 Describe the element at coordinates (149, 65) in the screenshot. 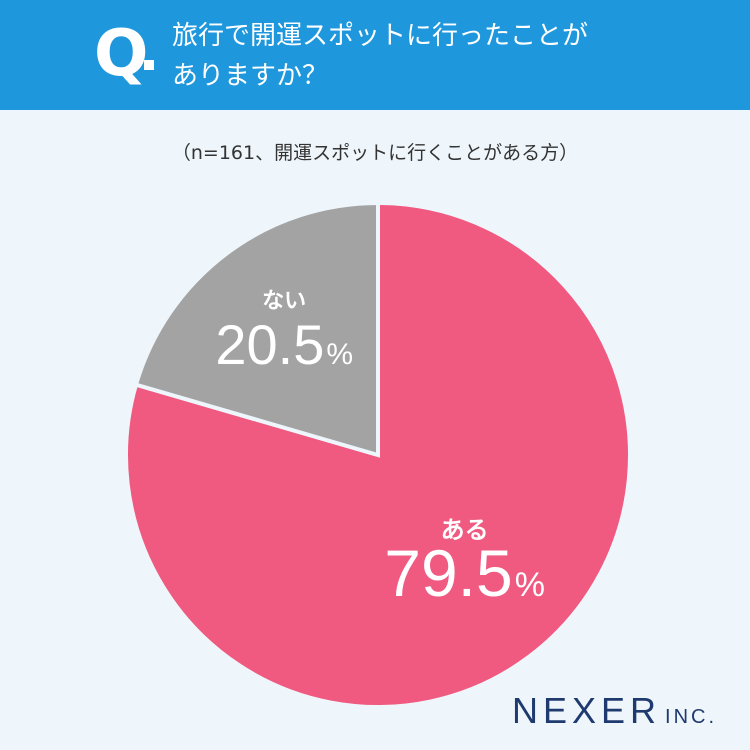

I see `q-dot` at that location.